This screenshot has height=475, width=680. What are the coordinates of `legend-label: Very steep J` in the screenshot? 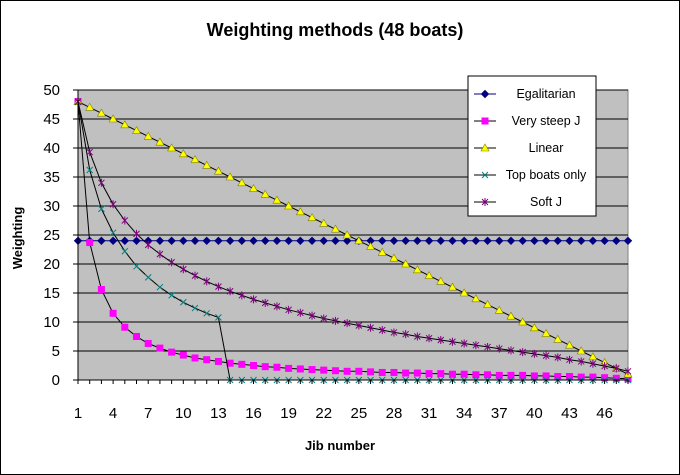 It's located at (546, 121).